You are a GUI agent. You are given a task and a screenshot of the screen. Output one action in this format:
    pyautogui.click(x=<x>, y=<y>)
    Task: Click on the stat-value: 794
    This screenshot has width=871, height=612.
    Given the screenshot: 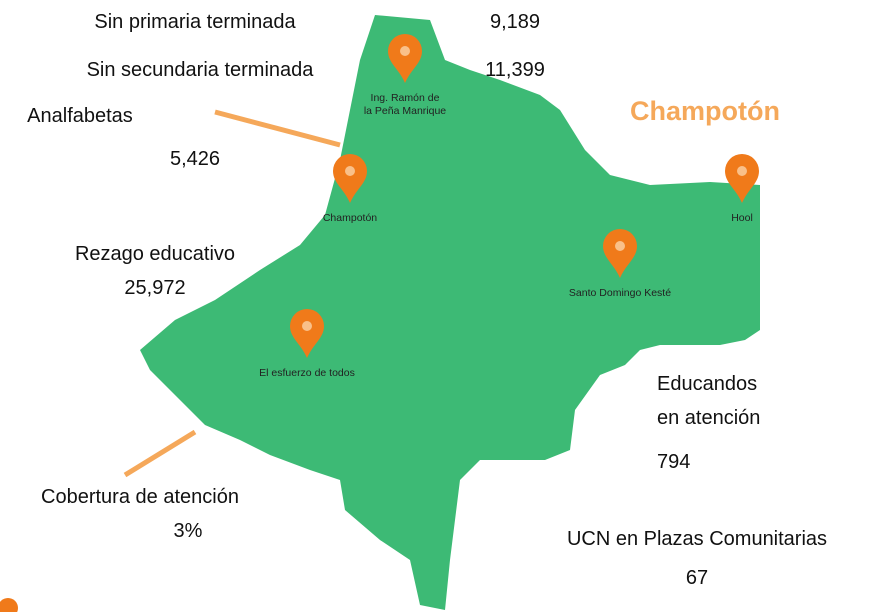 What is the action you would take?
    pyautogui.click(x=673, y=462)
    